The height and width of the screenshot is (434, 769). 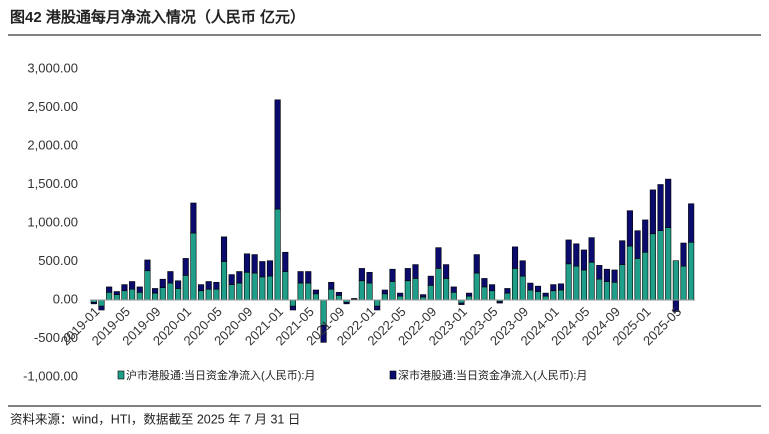 What do you see at coordinates (155, 418) in the screenshot?
I see `source: 资料来源：wind，HTI，数据截至 2025 年 7 月 31 日` at bounding box center [155, 418].